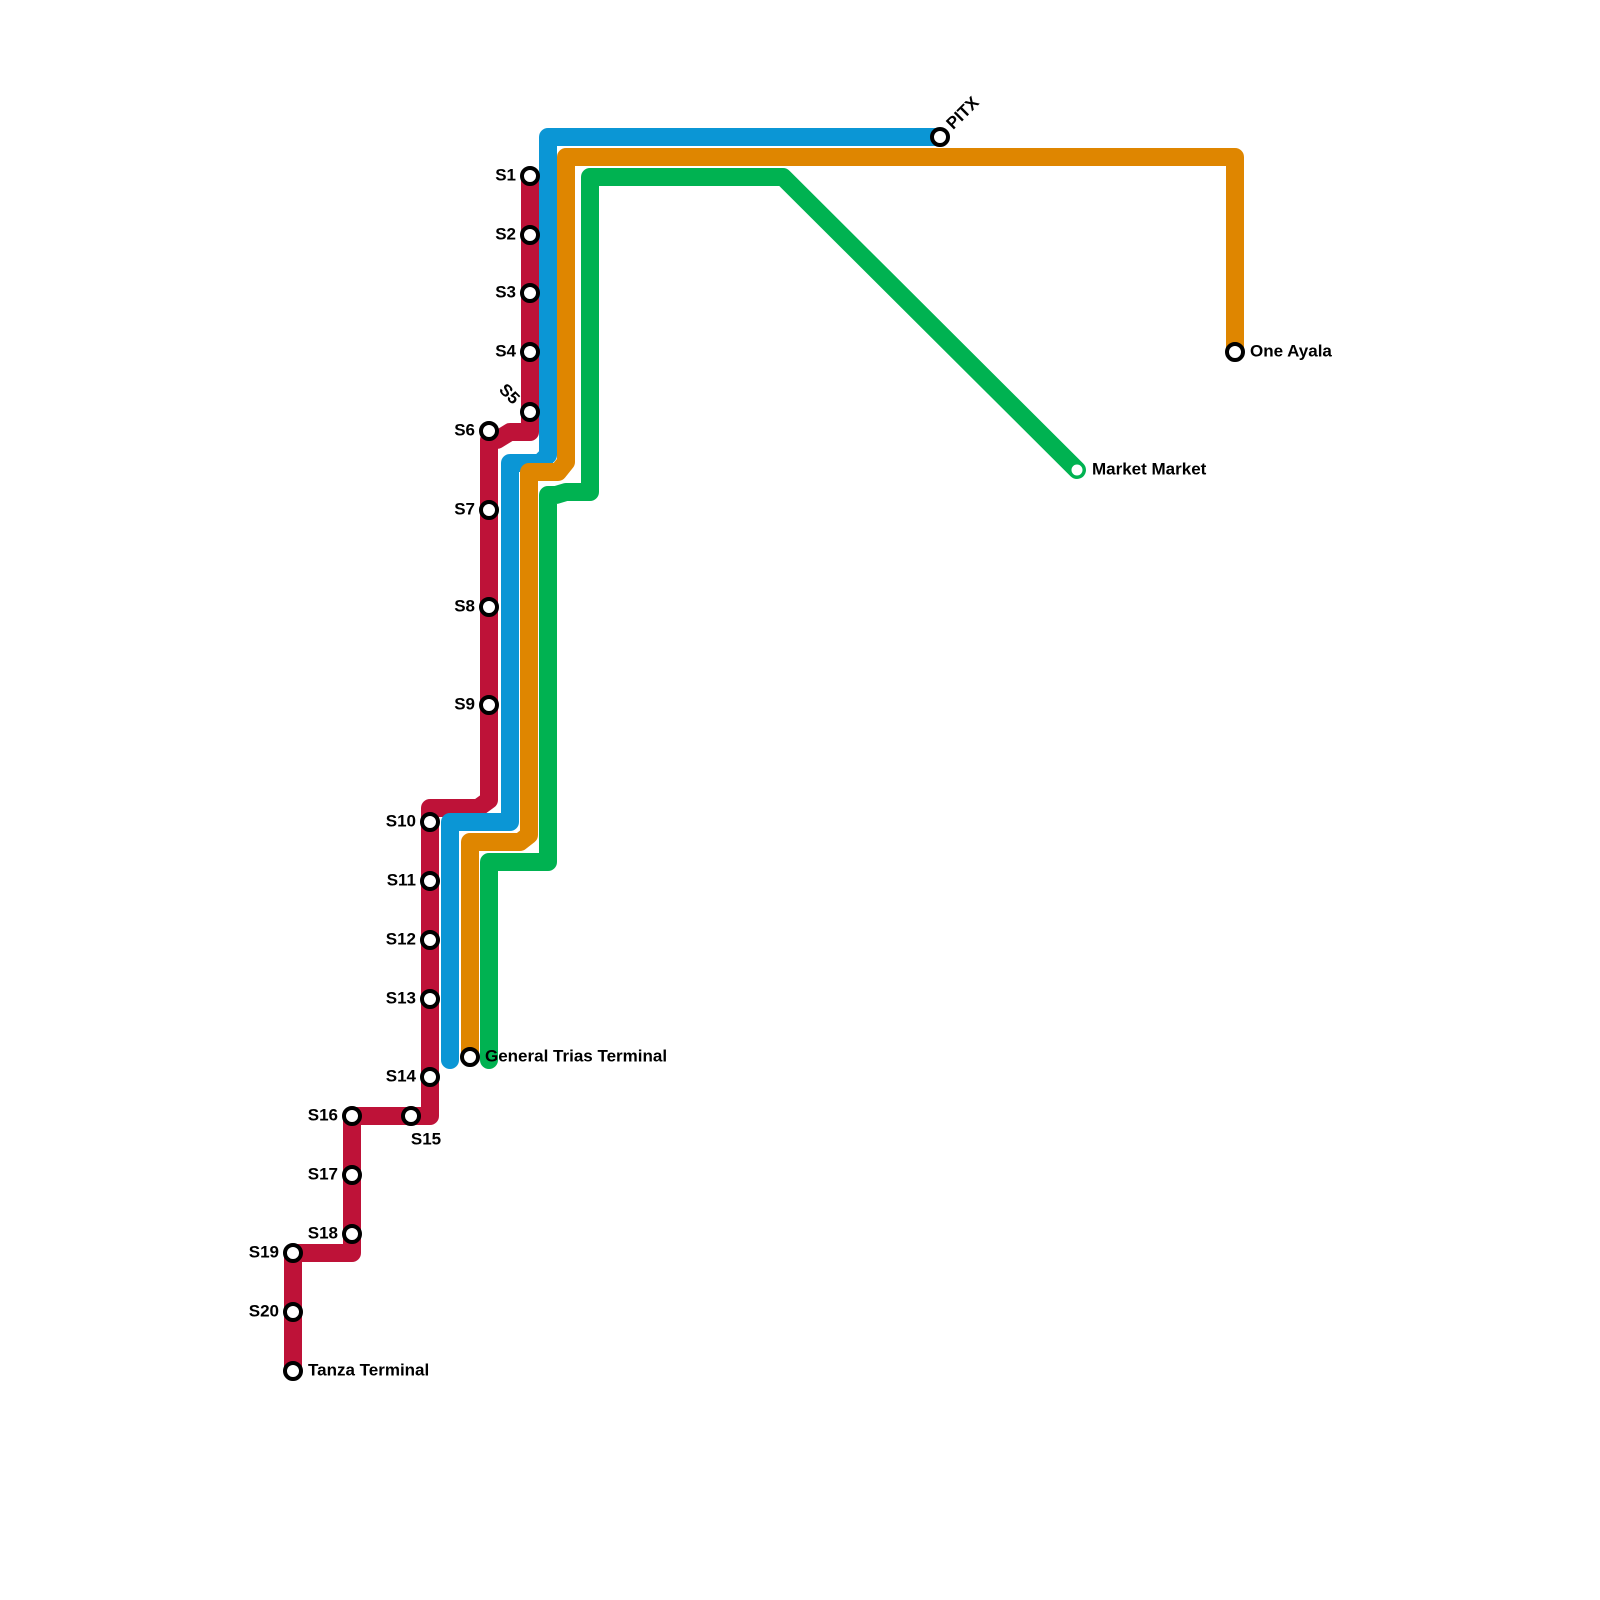 This screenshot has height=1600, width=1600. I want to click on station-label: S4, so click(505, 350).